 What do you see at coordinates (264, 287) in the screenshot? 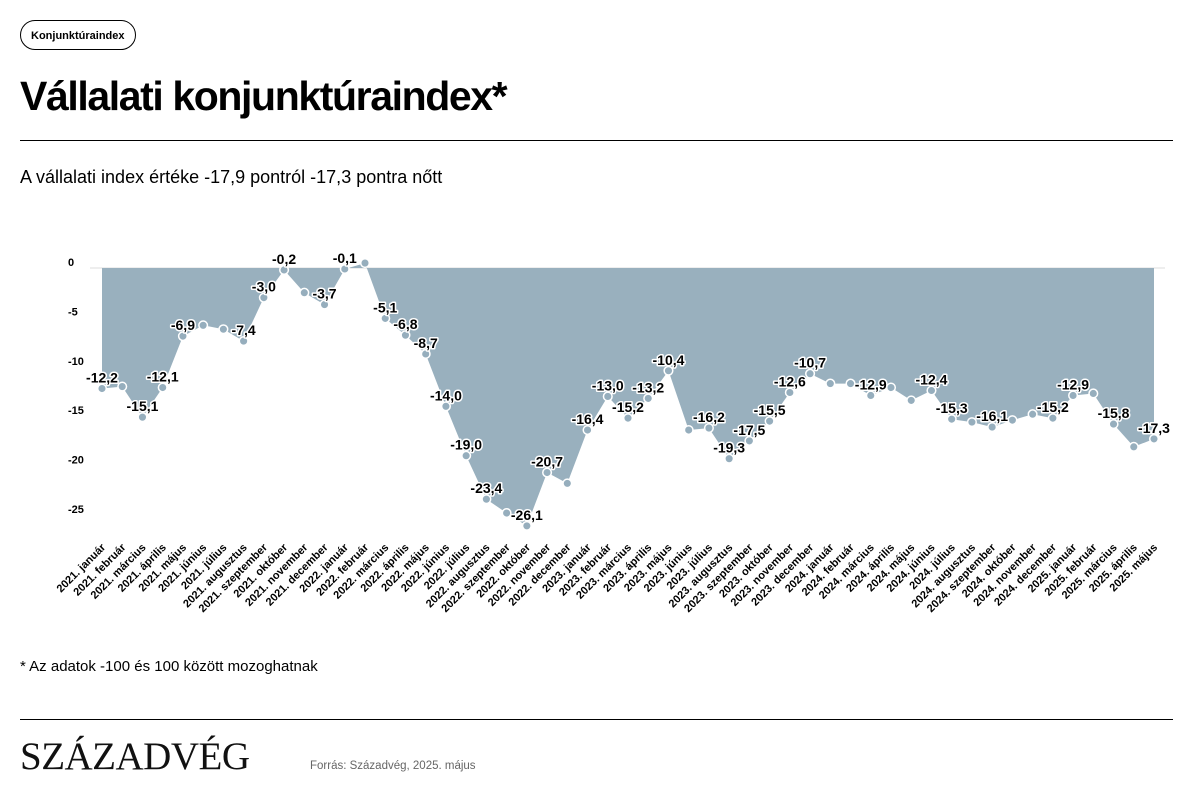
I see `data-label: -3,0` at bounding box center [264, 287].